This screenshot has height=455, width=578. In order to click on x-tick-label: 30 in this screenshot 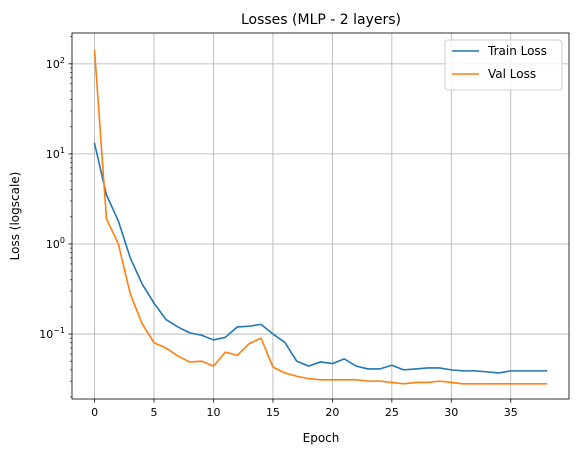, I will do `click(451, 412)`.